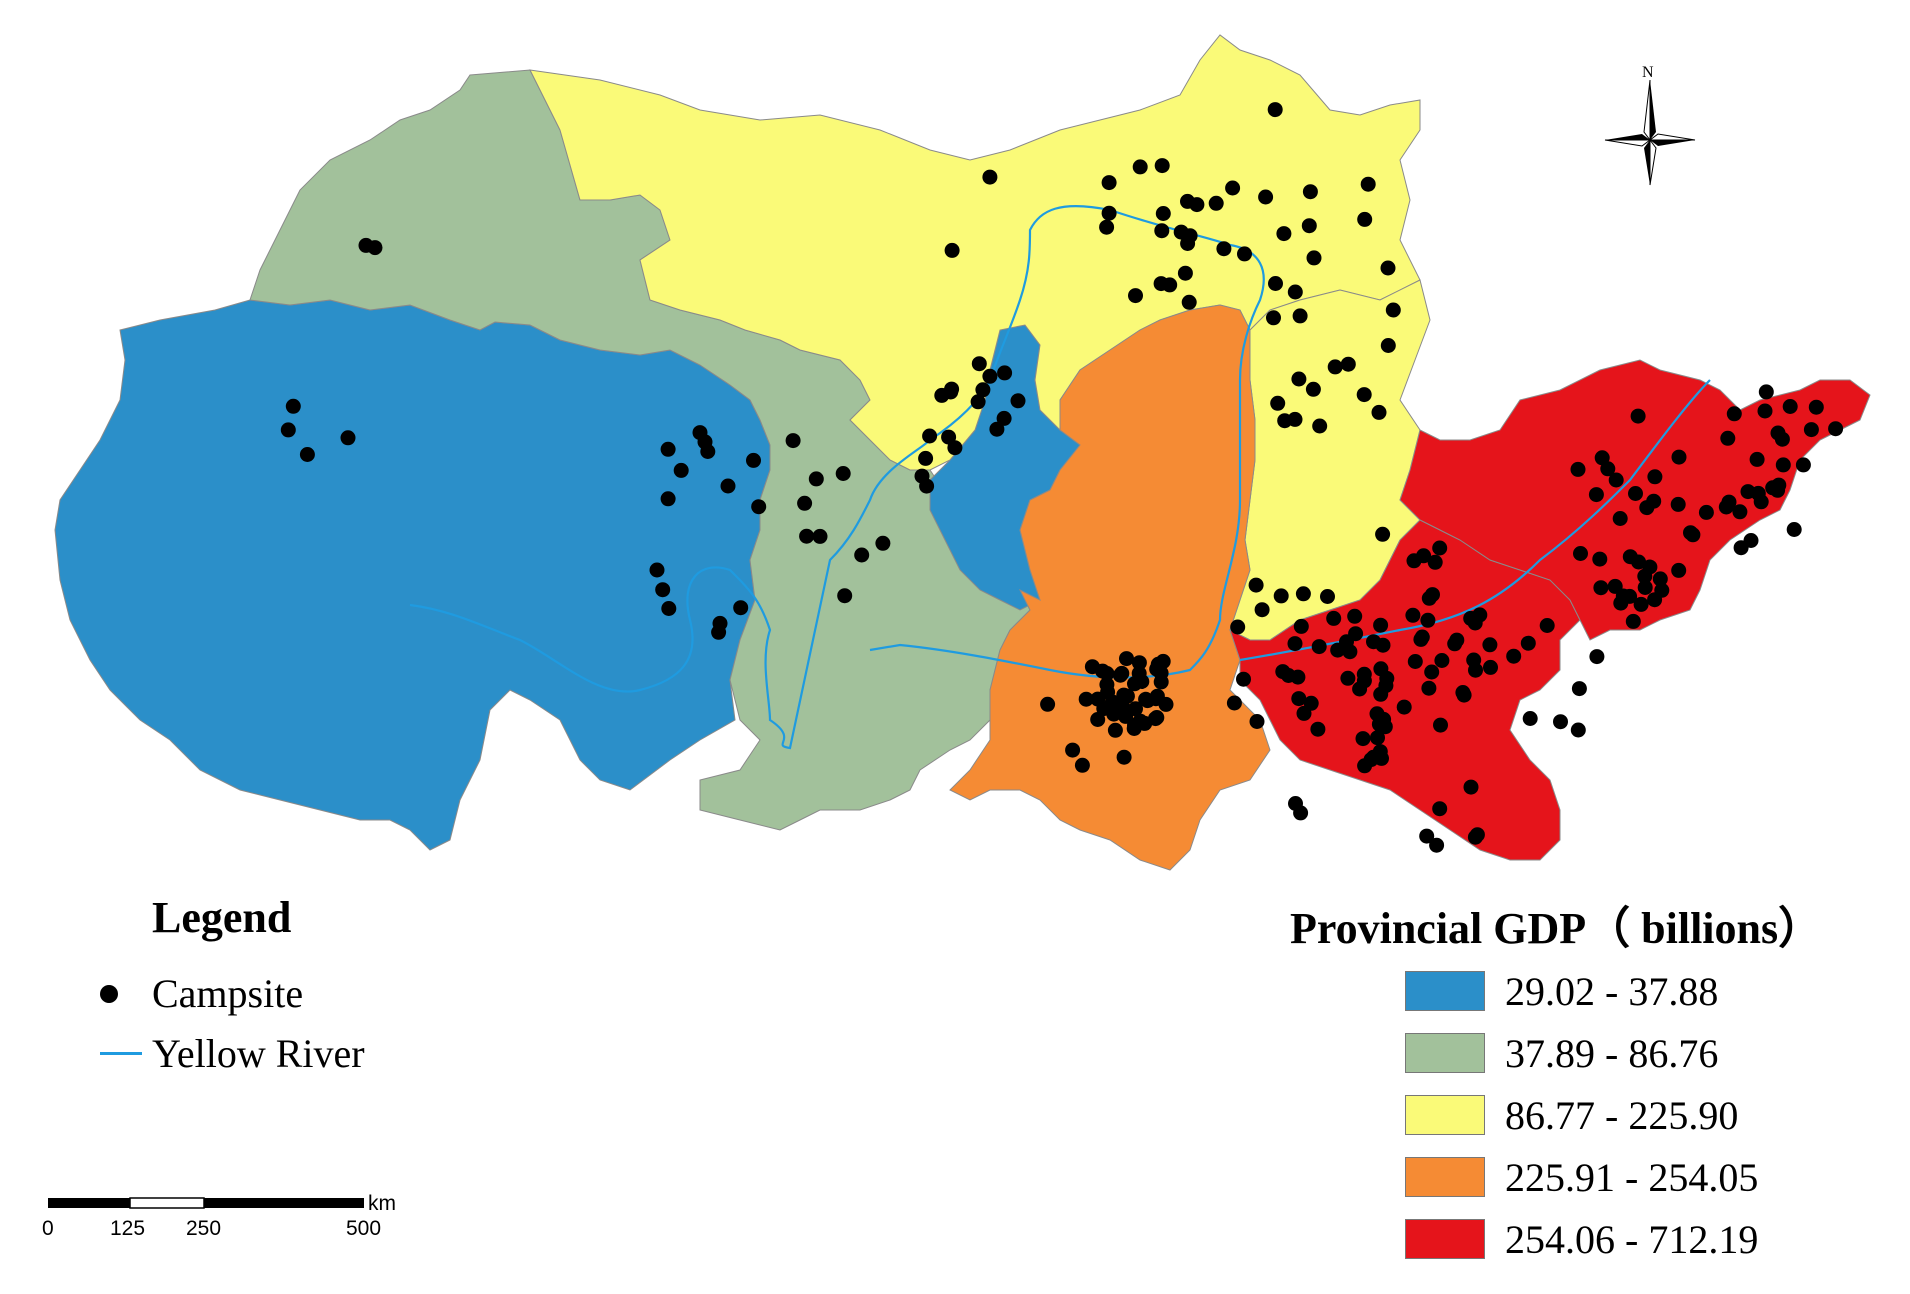  I want to click on campsite-label: Campsite, so click(228, 993).